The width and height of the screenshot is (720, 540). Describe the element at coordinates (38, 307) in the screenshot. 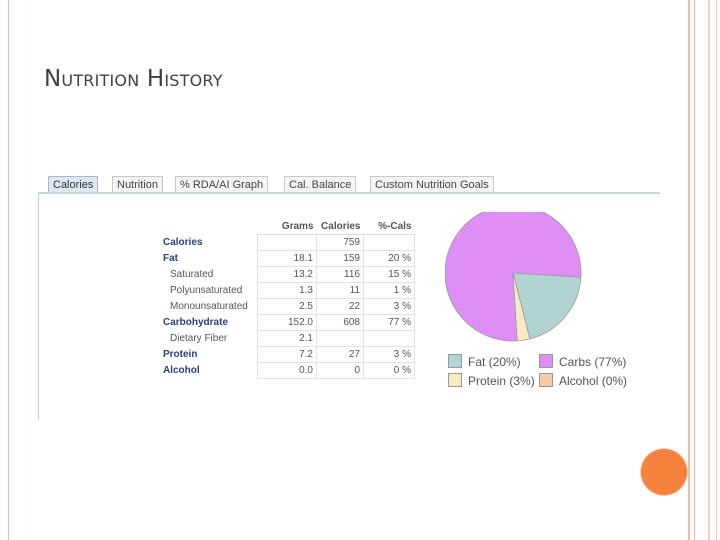

I see `panel-border` at that location.